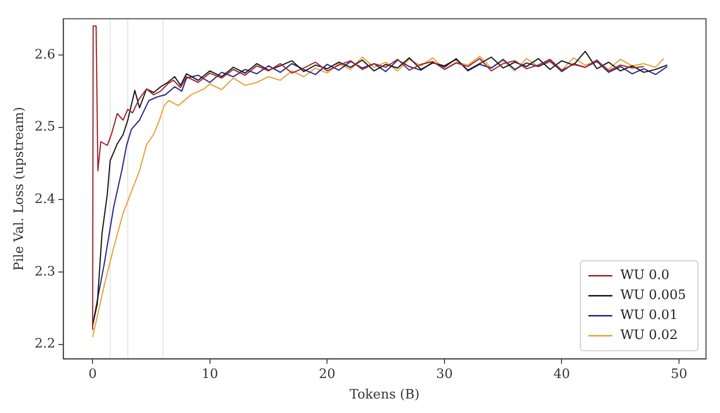 Image resolution: width=720 pixels, height=413 pixels. I want to click on x-tick-label: 50, so click(679, 374).